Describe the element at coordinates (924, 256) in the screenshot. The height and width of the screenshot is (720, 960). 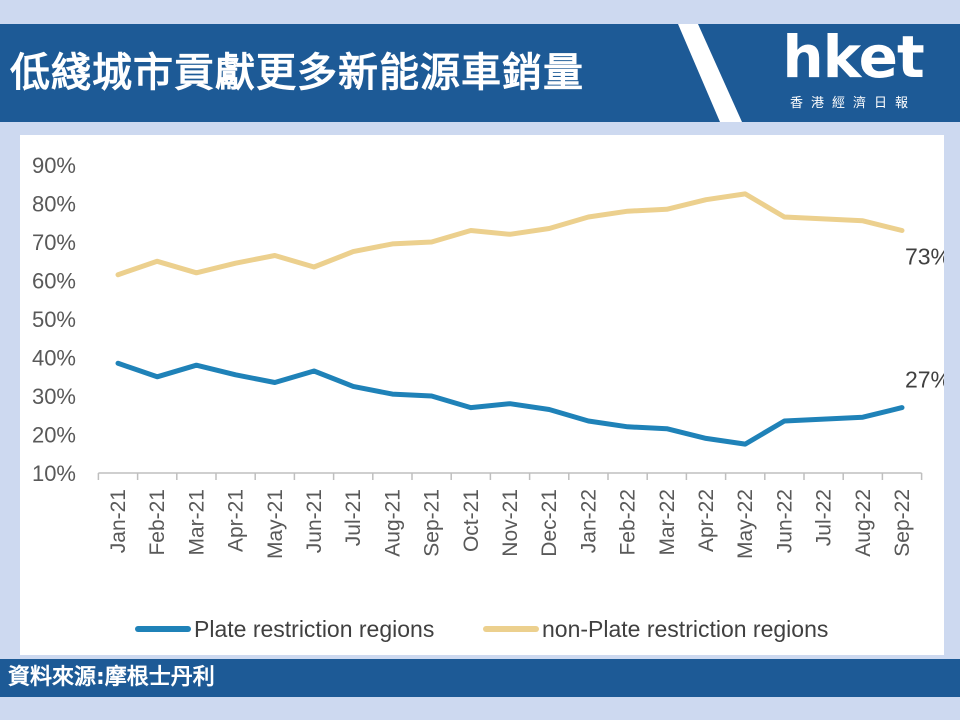
I see `series-end-label: 73%` at that location.